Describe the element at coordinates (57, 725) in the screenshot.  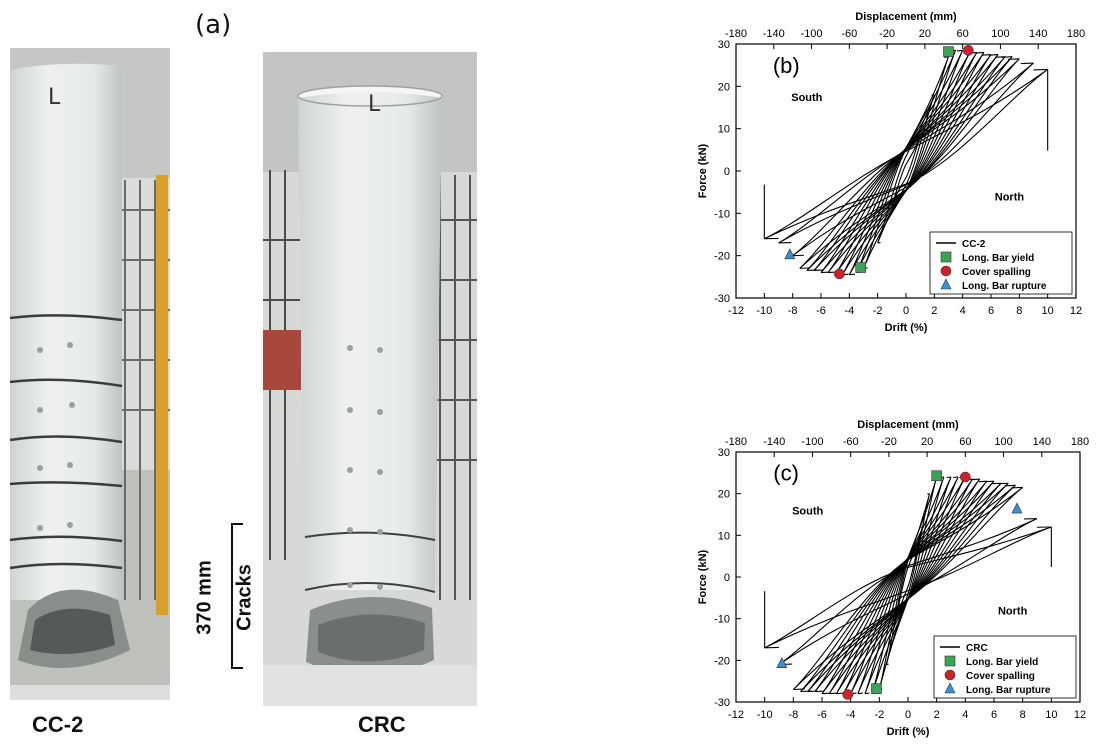
I see `caption-cc2: CC-2` at that location.